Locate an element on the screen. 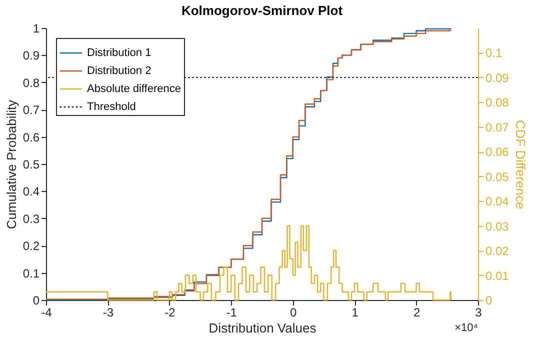 This screenshot has width=560, height=337. legend-label: Distribution 2 is located at coordinates (119, 71).